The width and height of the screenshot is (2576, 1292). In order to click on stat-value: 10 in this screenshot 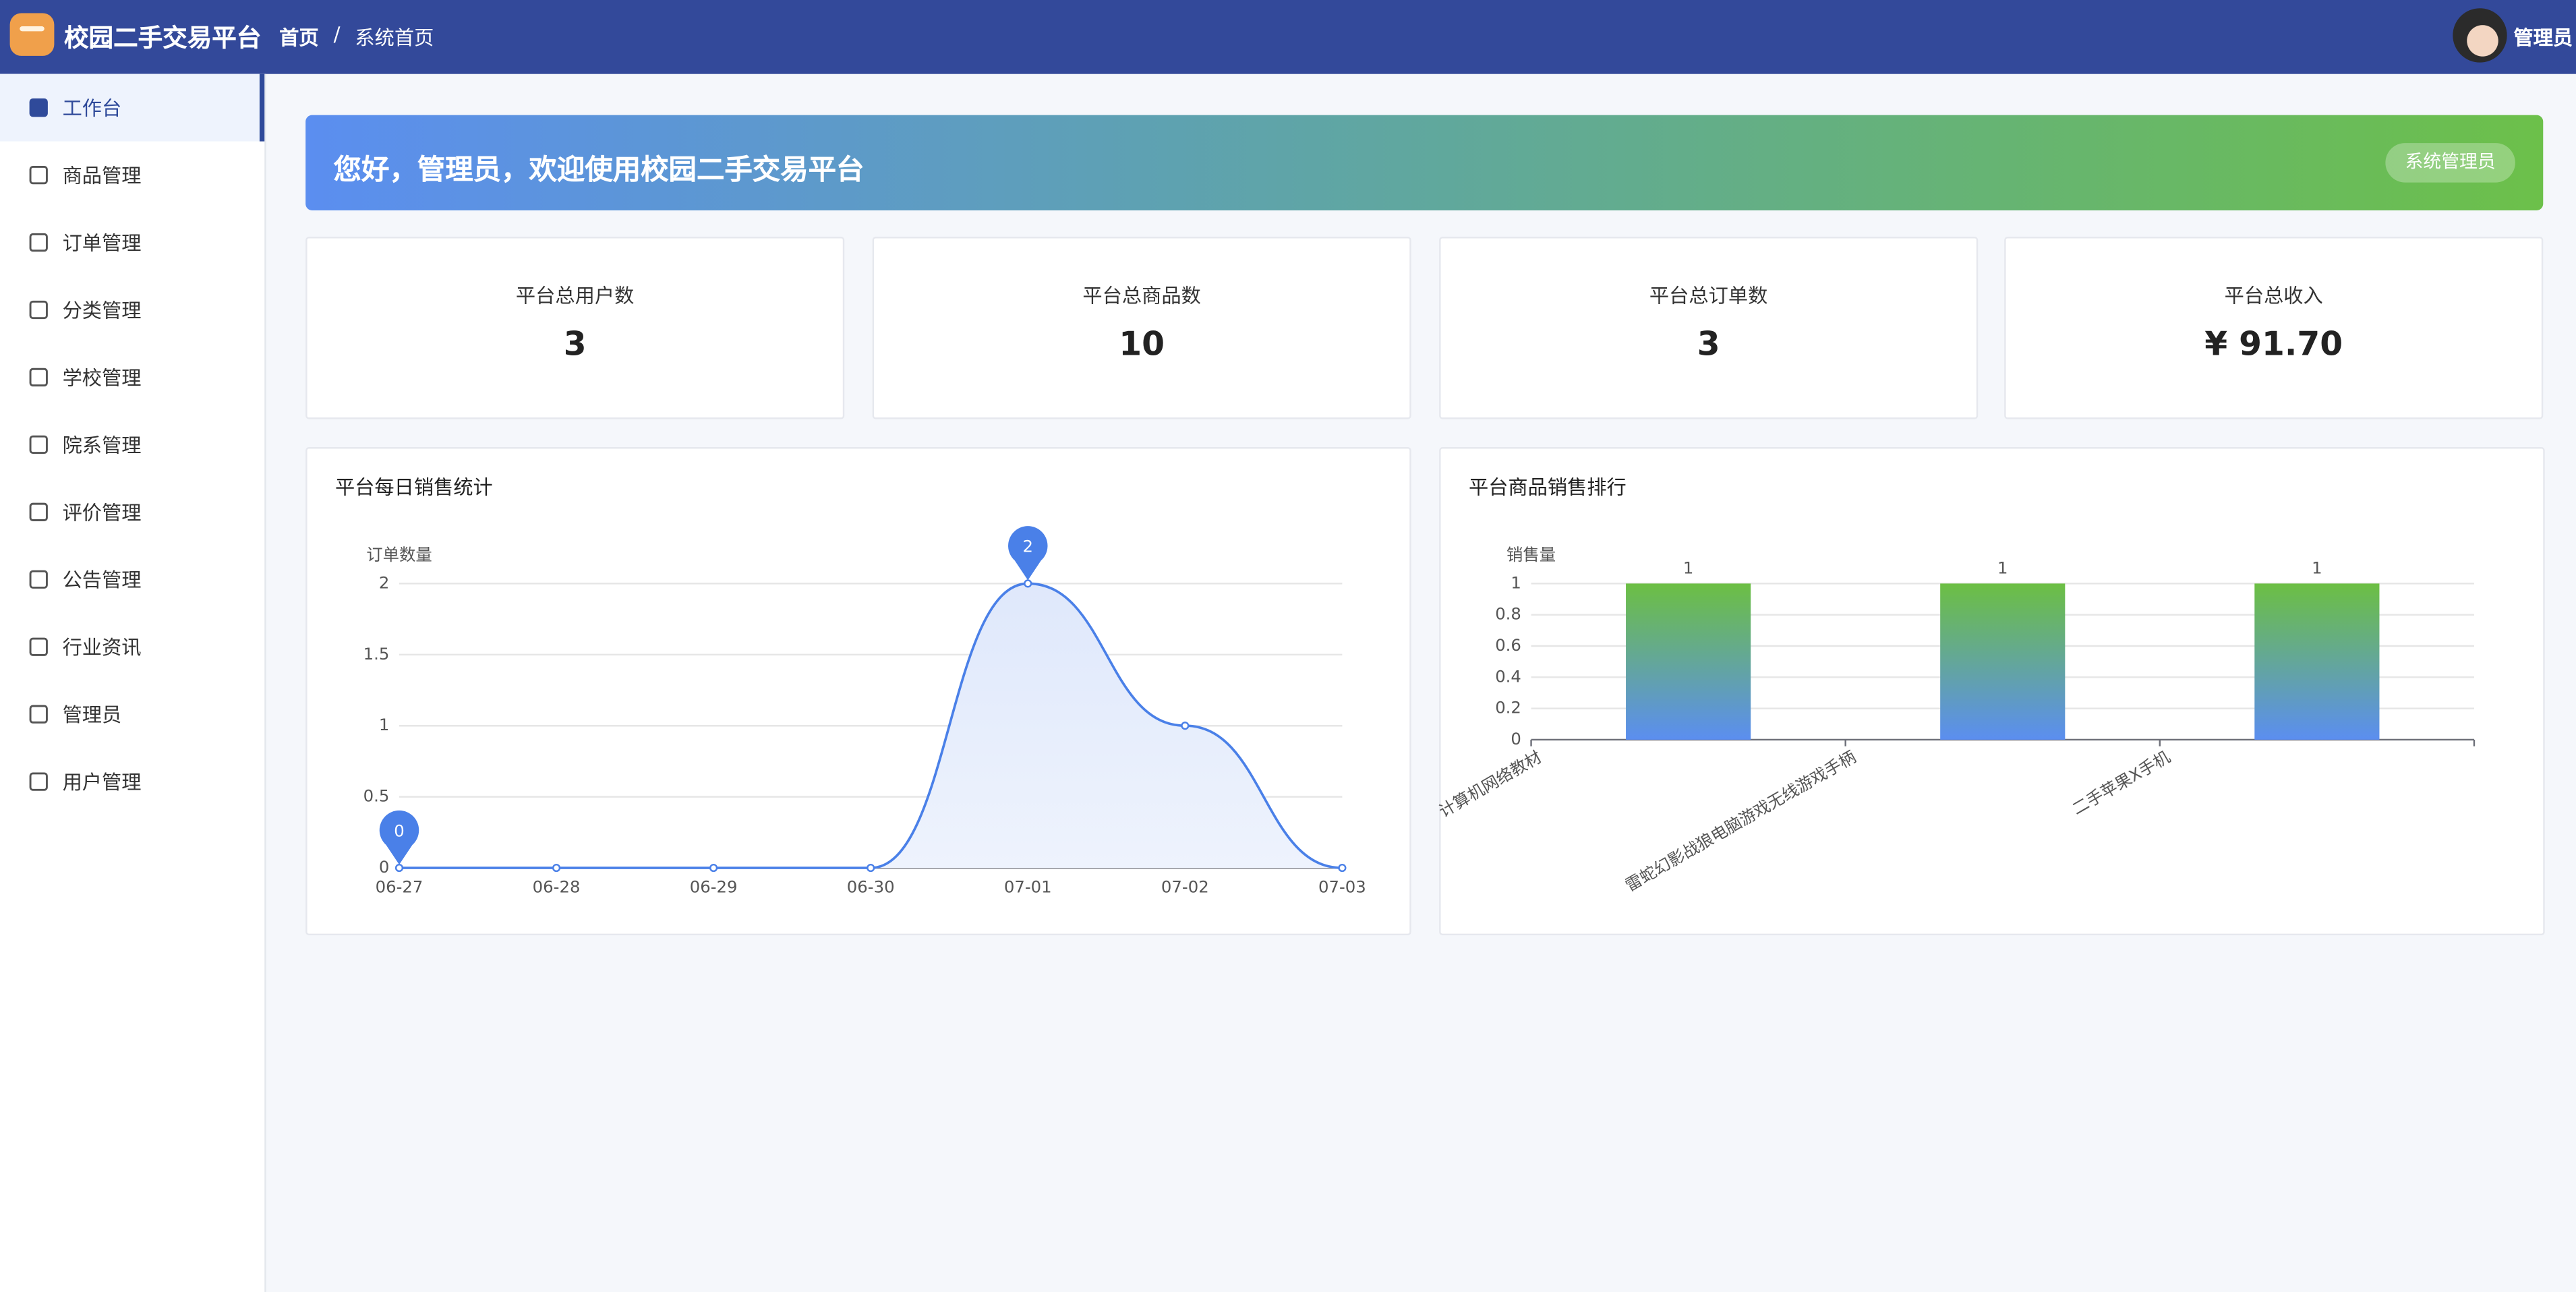, I will do `click(1142, 344)`.